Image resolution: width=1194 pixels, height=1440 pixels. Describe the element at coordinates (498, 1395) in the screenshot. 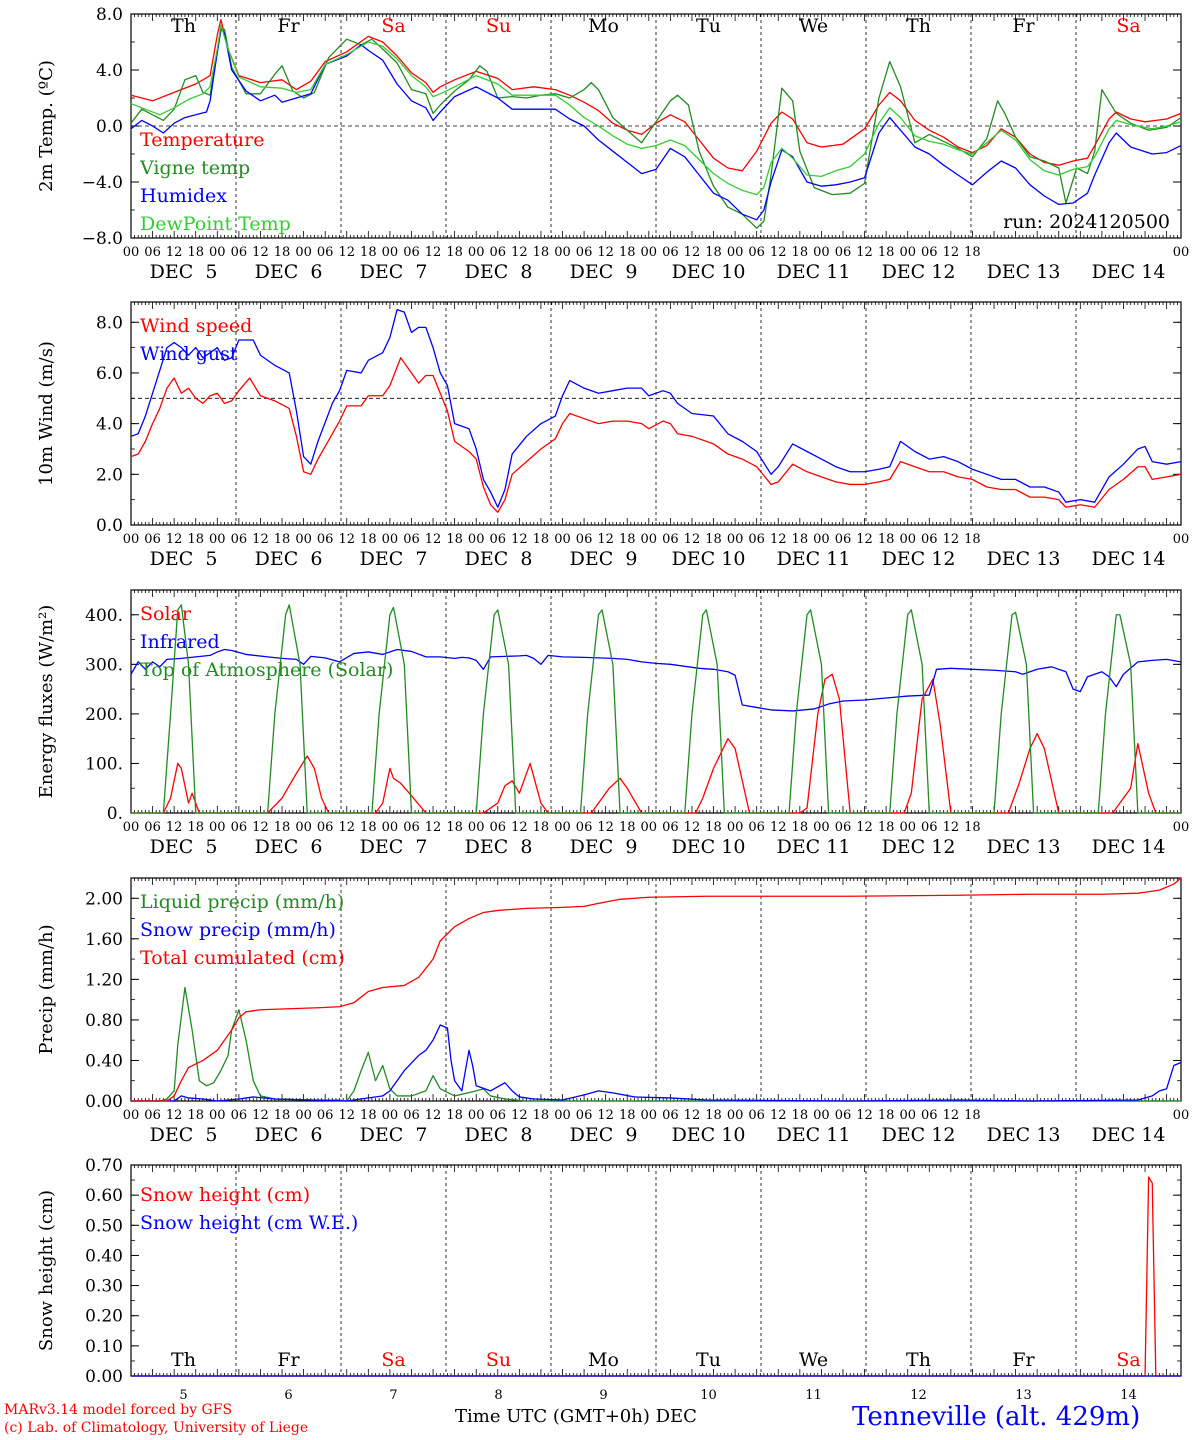

I see `day-number-label: 8` at that location.